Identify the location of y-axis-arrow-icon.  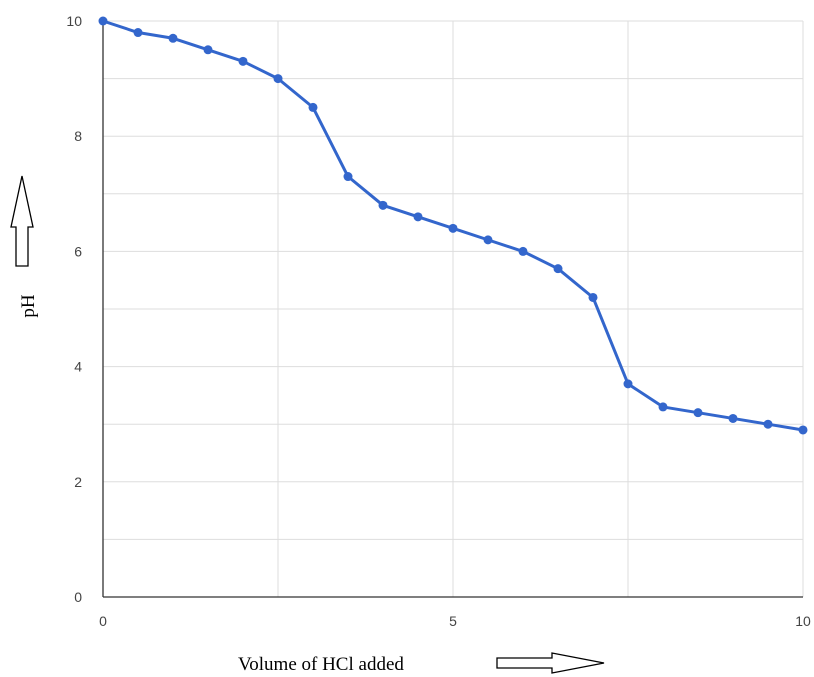
(22, 221).